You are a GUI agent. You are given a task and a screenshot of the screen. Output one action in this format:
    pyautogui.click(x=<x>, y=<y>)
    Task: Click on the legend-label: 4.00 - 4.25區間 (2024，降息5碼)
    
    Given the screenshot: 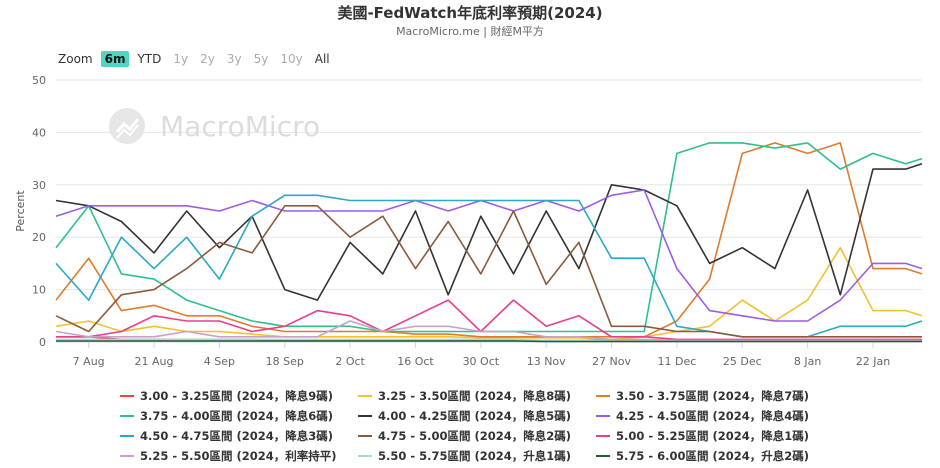 What is the action you would take?
    pyautogui.click(x=475, y=416)
    